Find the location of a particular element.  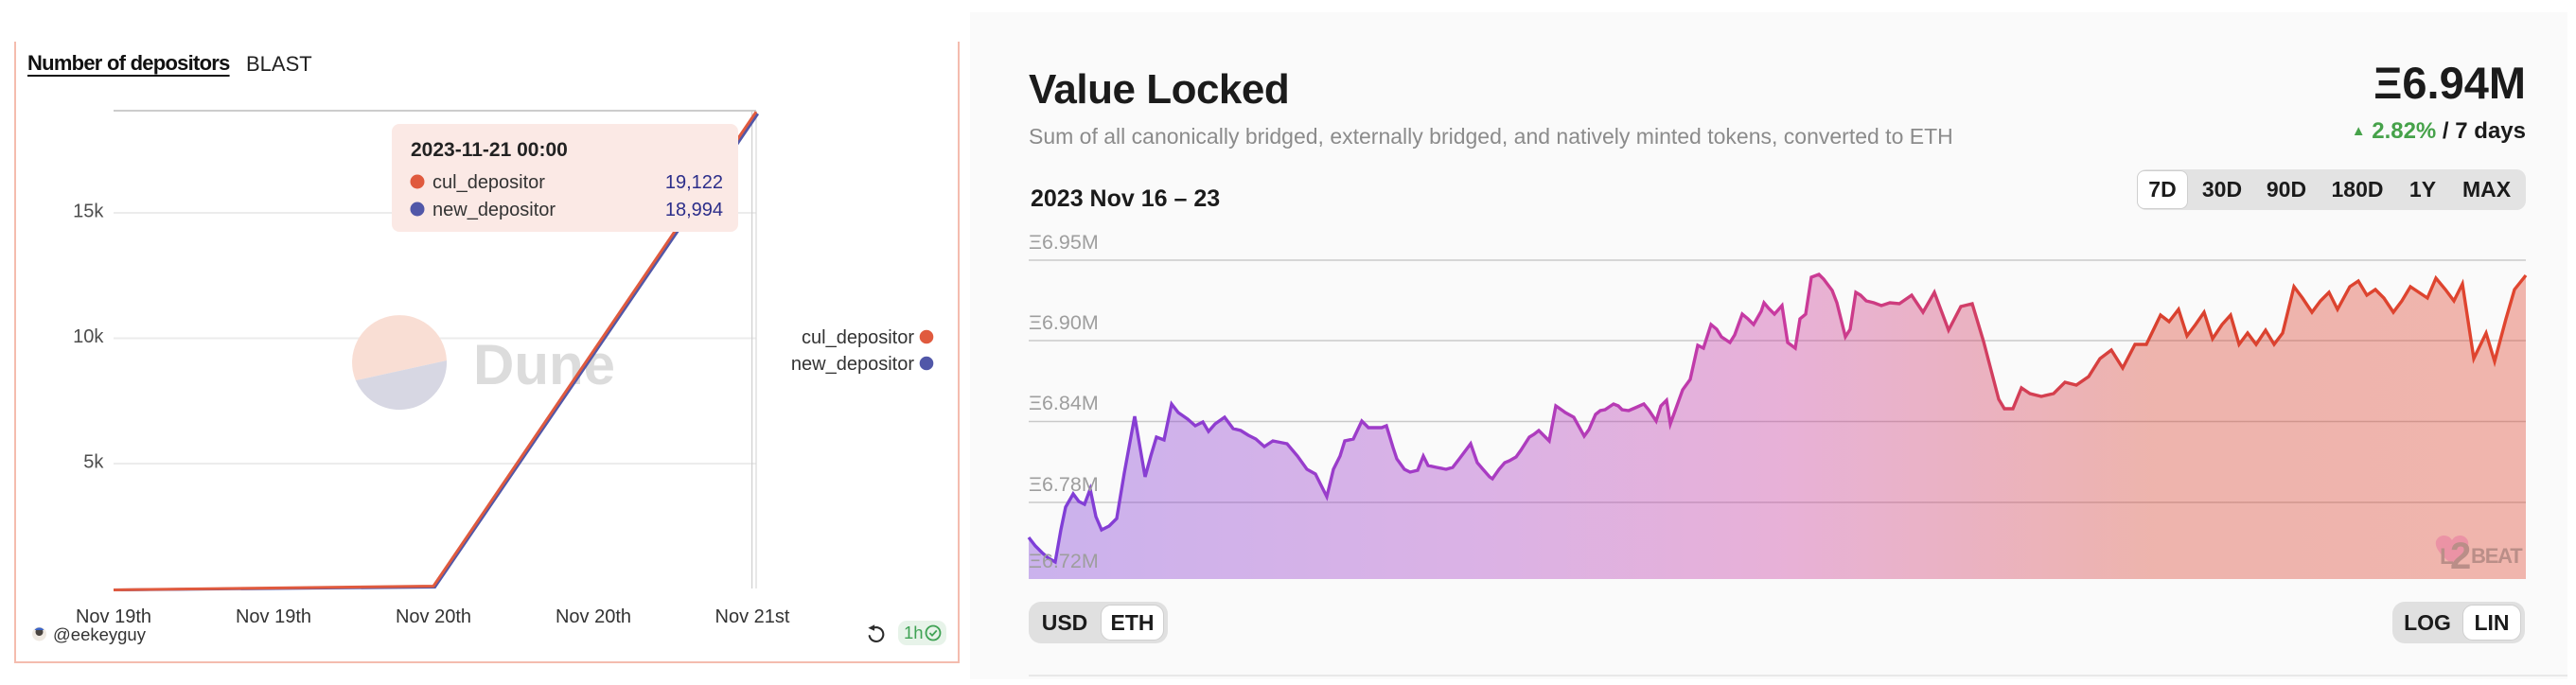

svg-text: Ξ6.95M is located at coordinates (1064, 242).